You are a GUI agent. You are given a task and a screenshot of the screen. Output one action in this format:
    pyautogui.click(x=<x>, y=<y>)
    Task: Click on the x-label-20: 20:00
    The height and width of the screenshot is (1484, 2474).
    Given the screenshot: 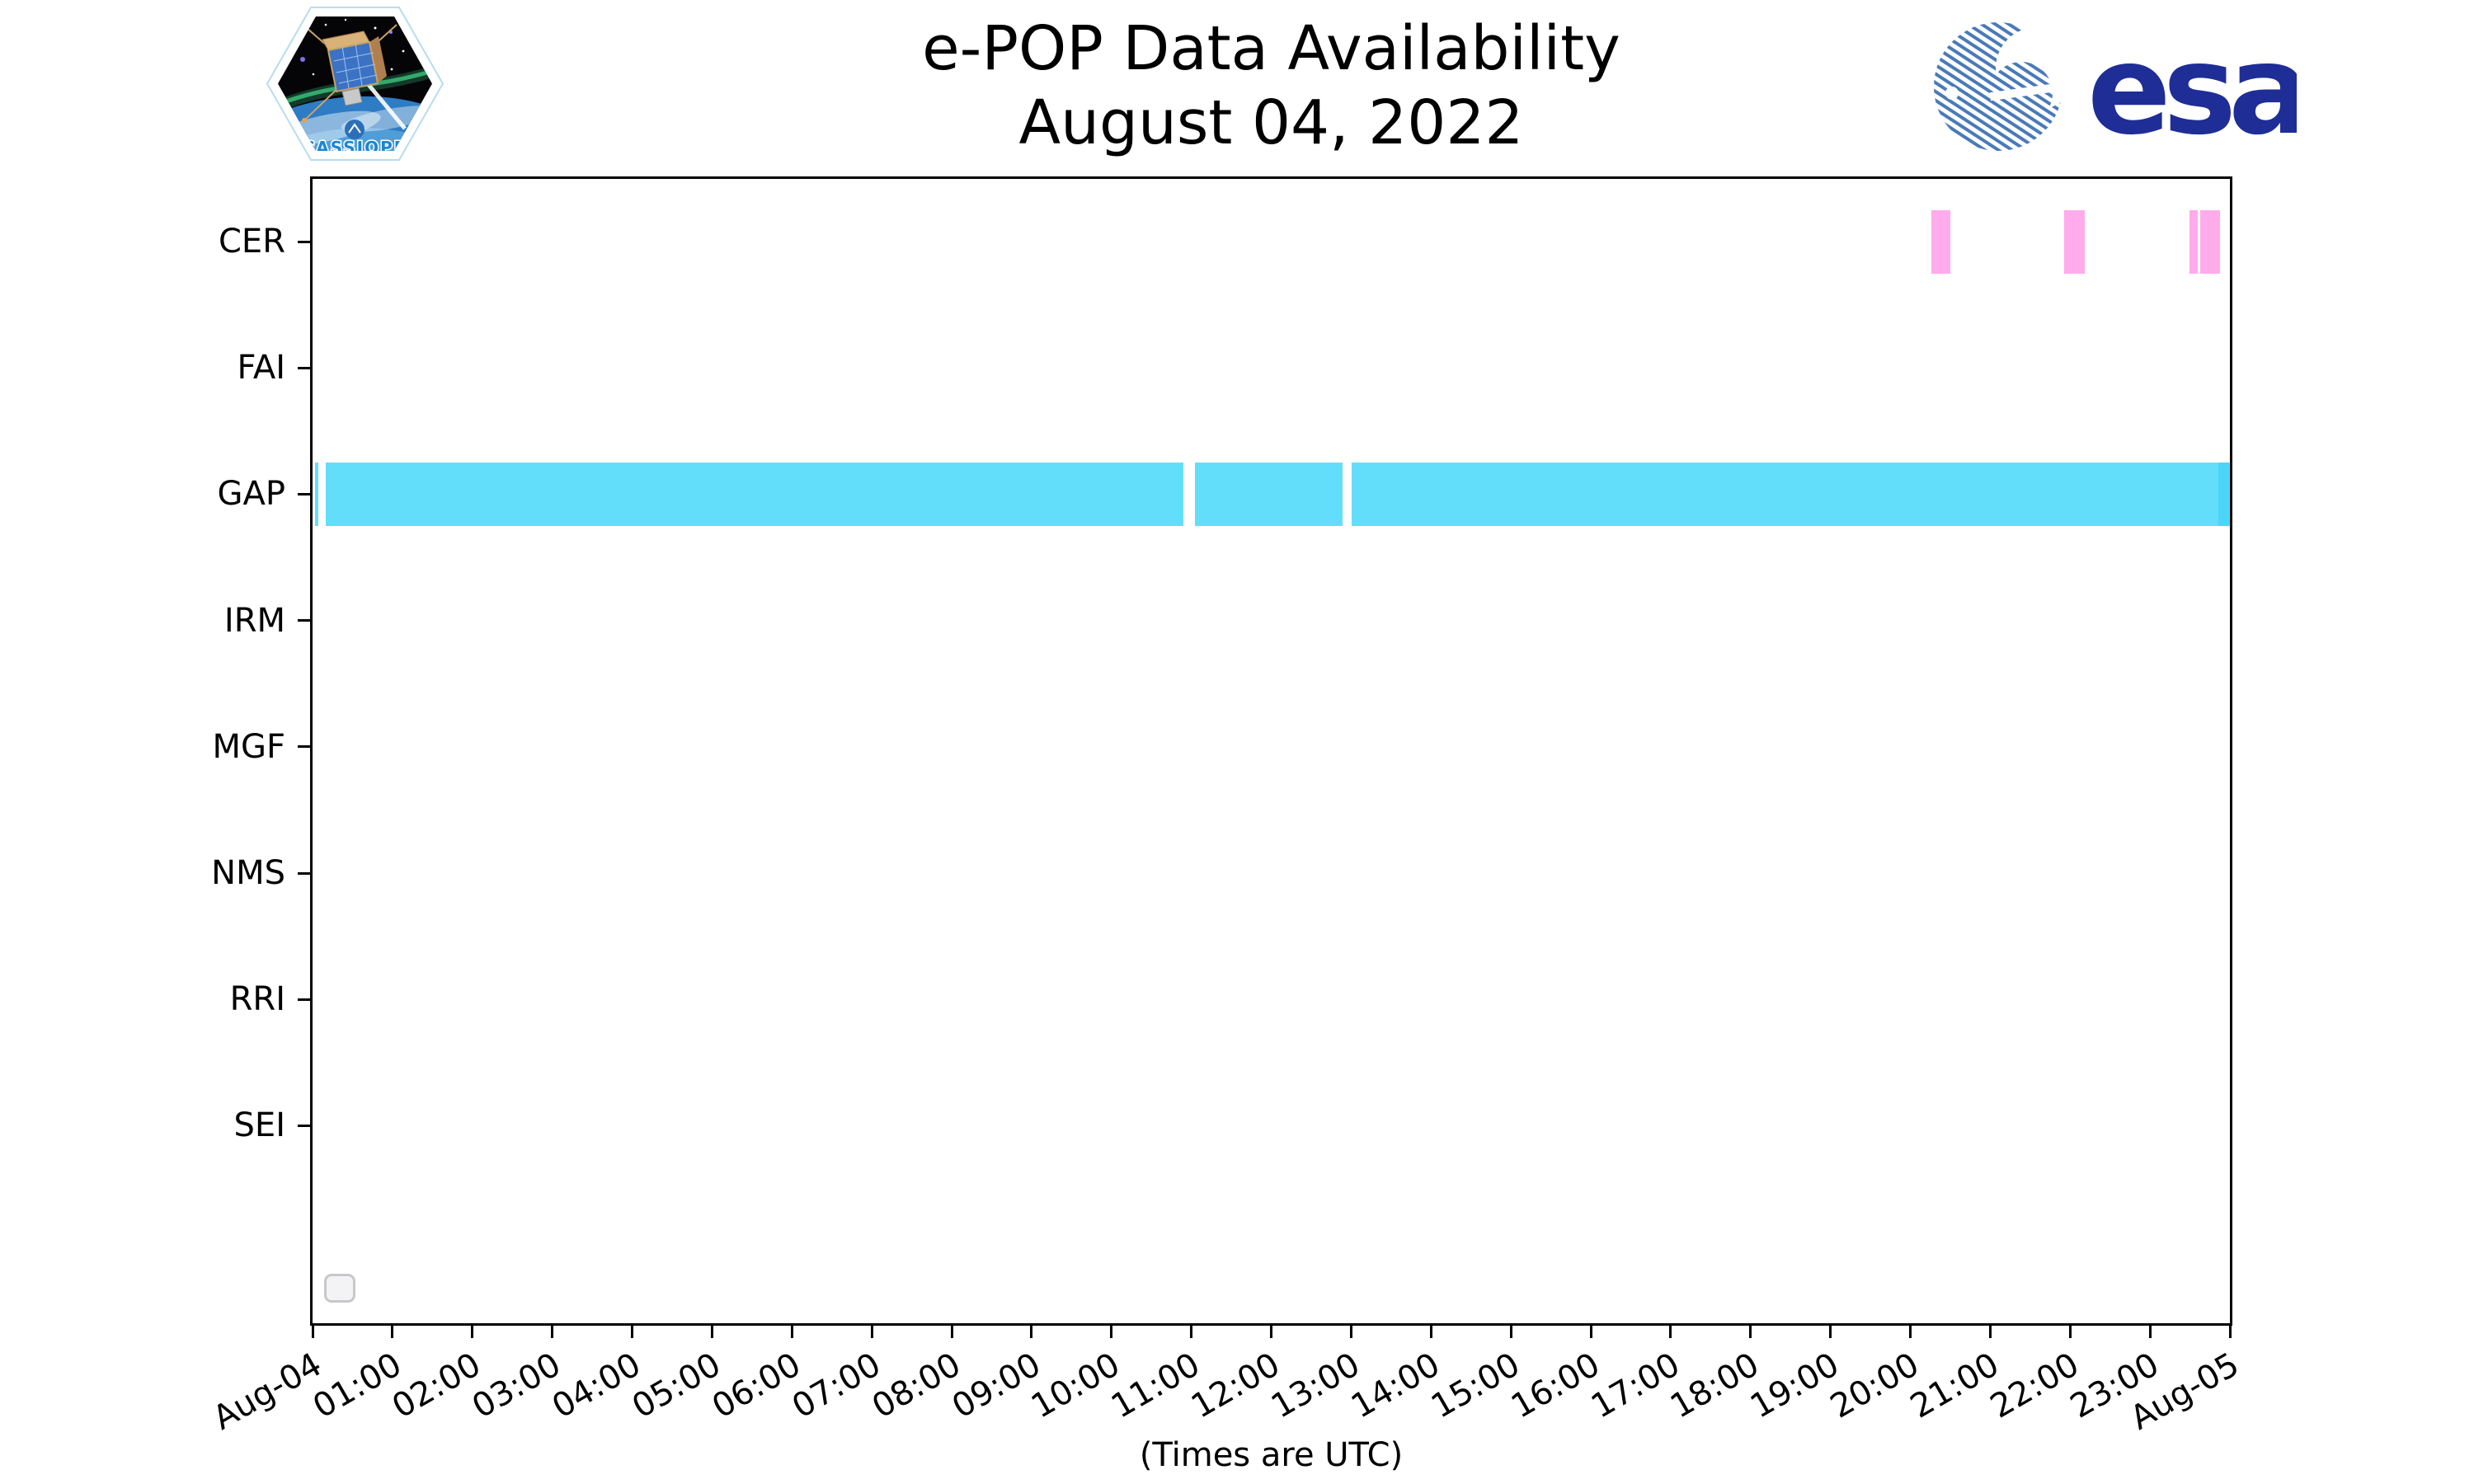 What is the action you would take?
    pyautogui.click(x=1875, y=1385)
    